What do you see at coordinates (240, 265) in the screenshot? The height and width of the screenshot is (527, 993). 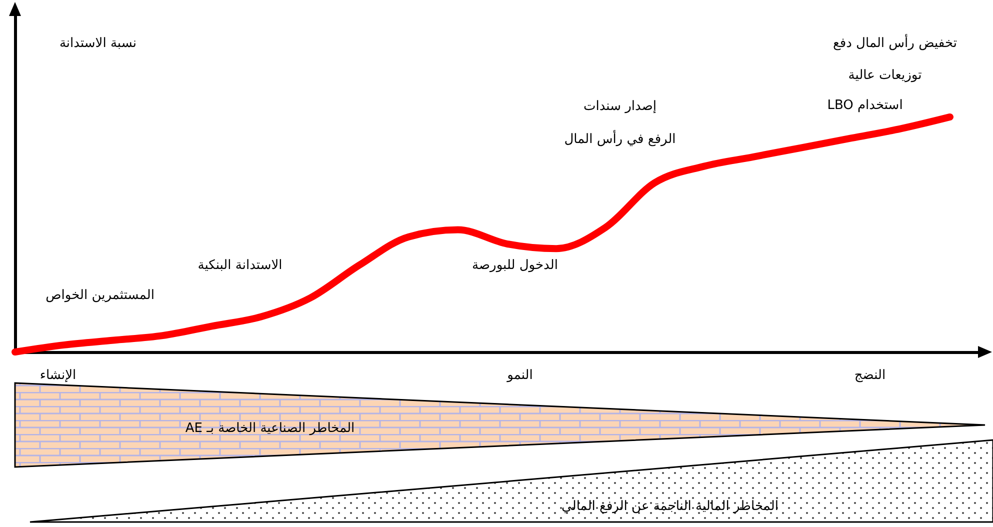 I see `annotation: الاستدانة البنكية` at bounding box center [240, 265].